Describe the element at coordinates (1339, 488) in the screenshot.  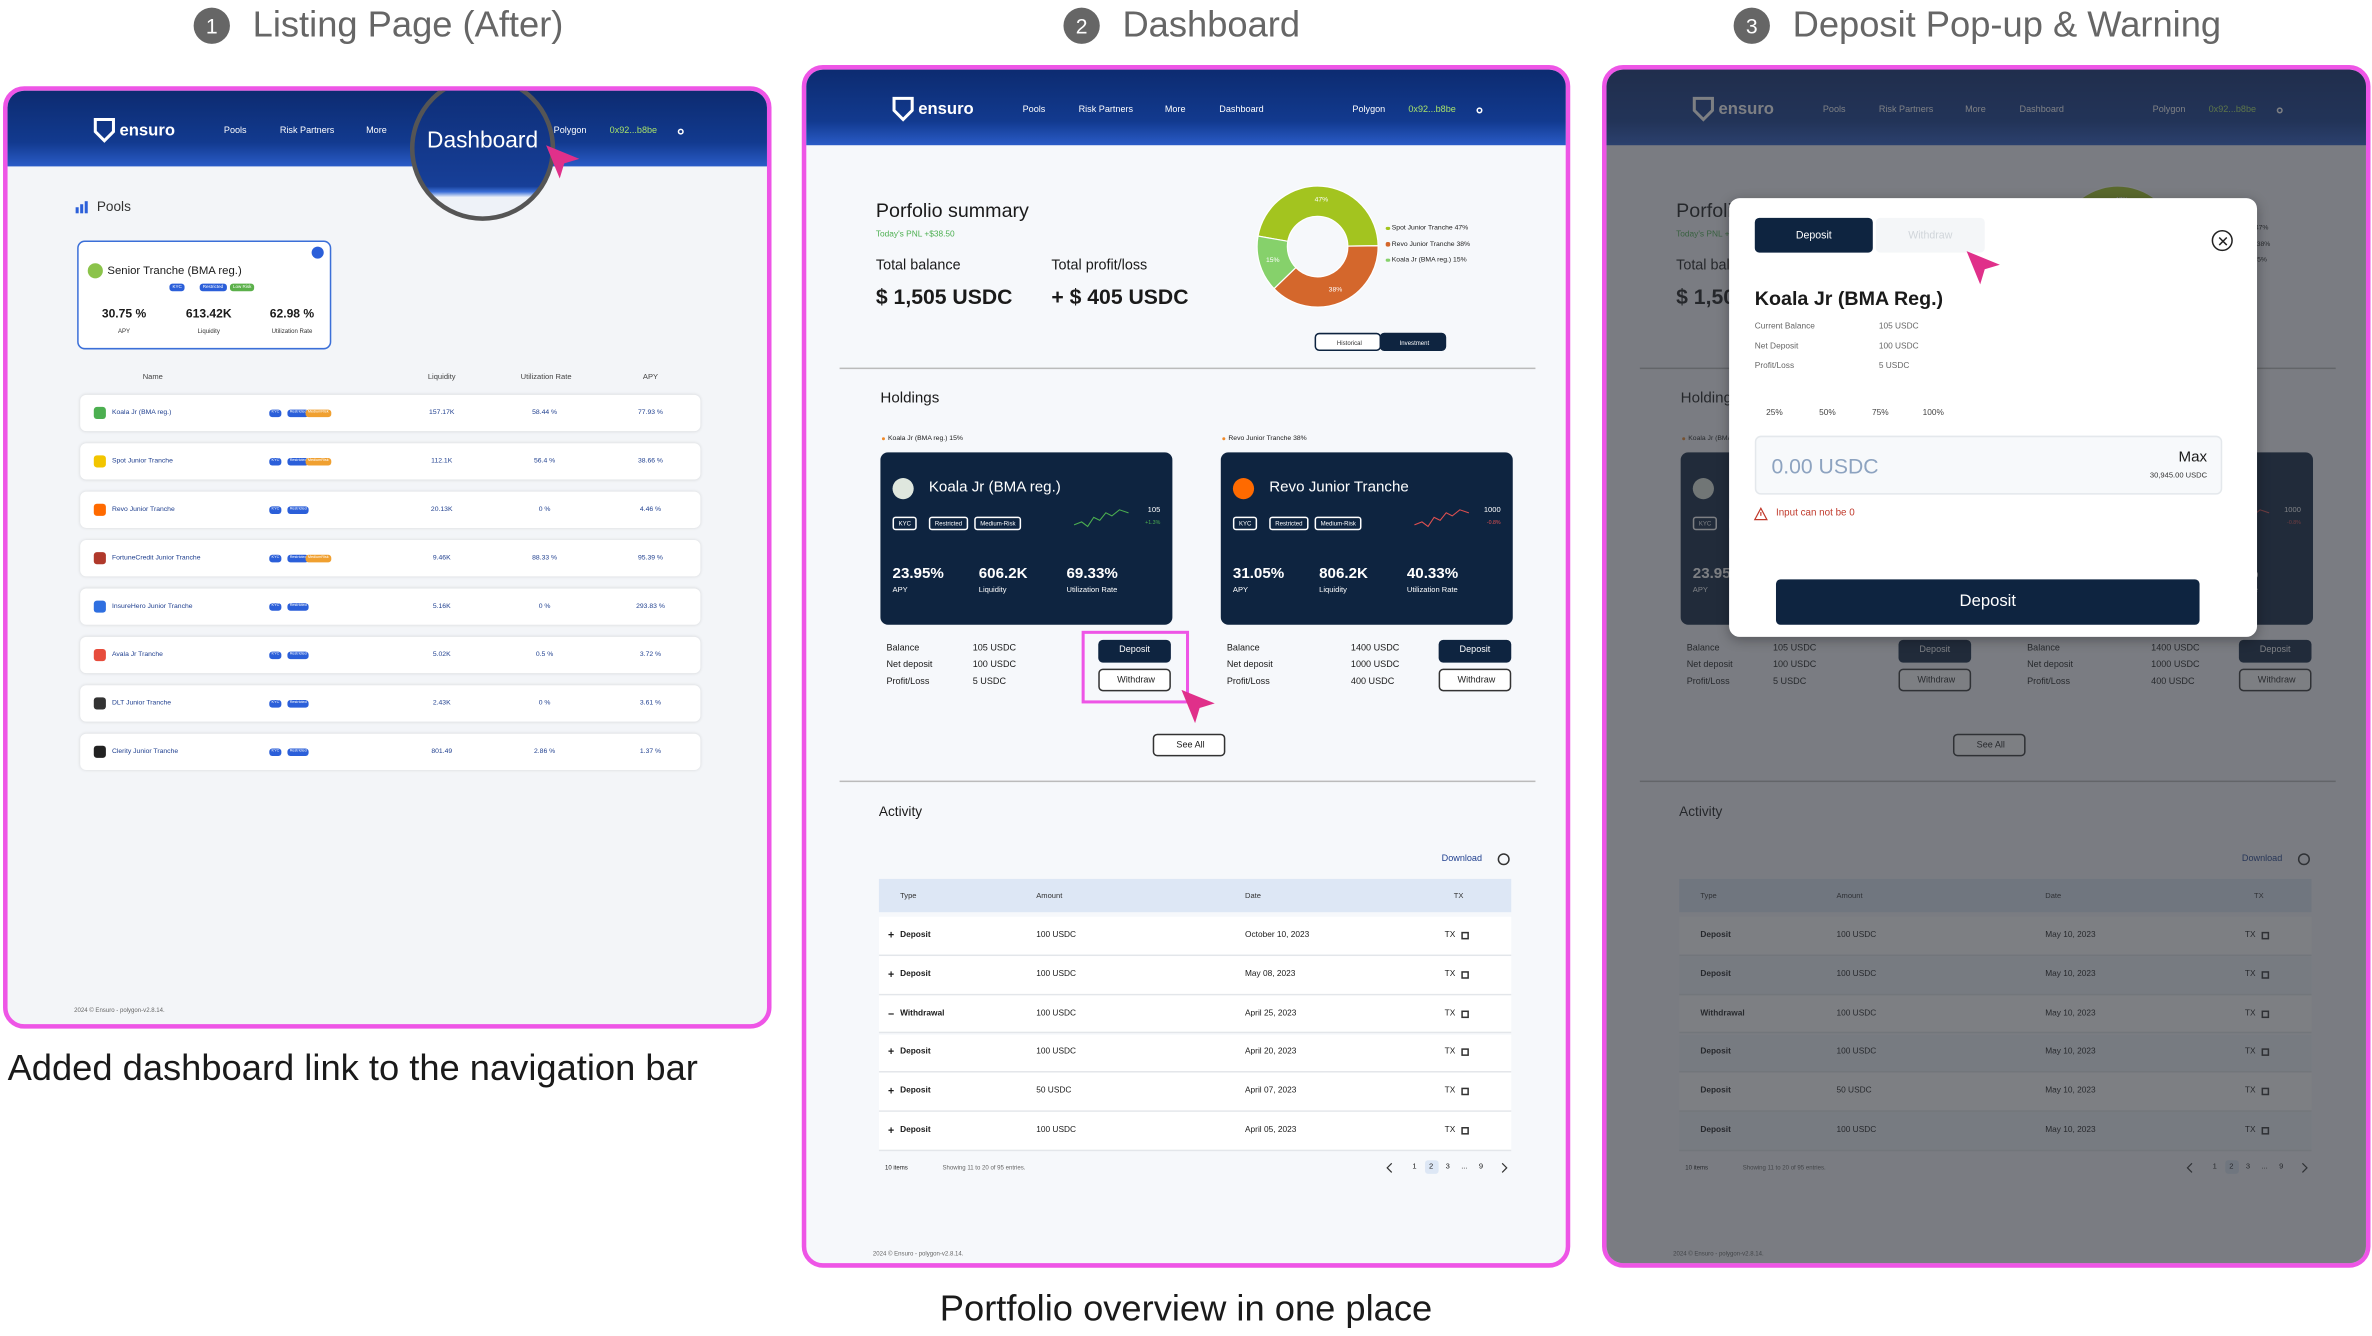
I see `pool-name: Revo Junior Tranche` at that location.